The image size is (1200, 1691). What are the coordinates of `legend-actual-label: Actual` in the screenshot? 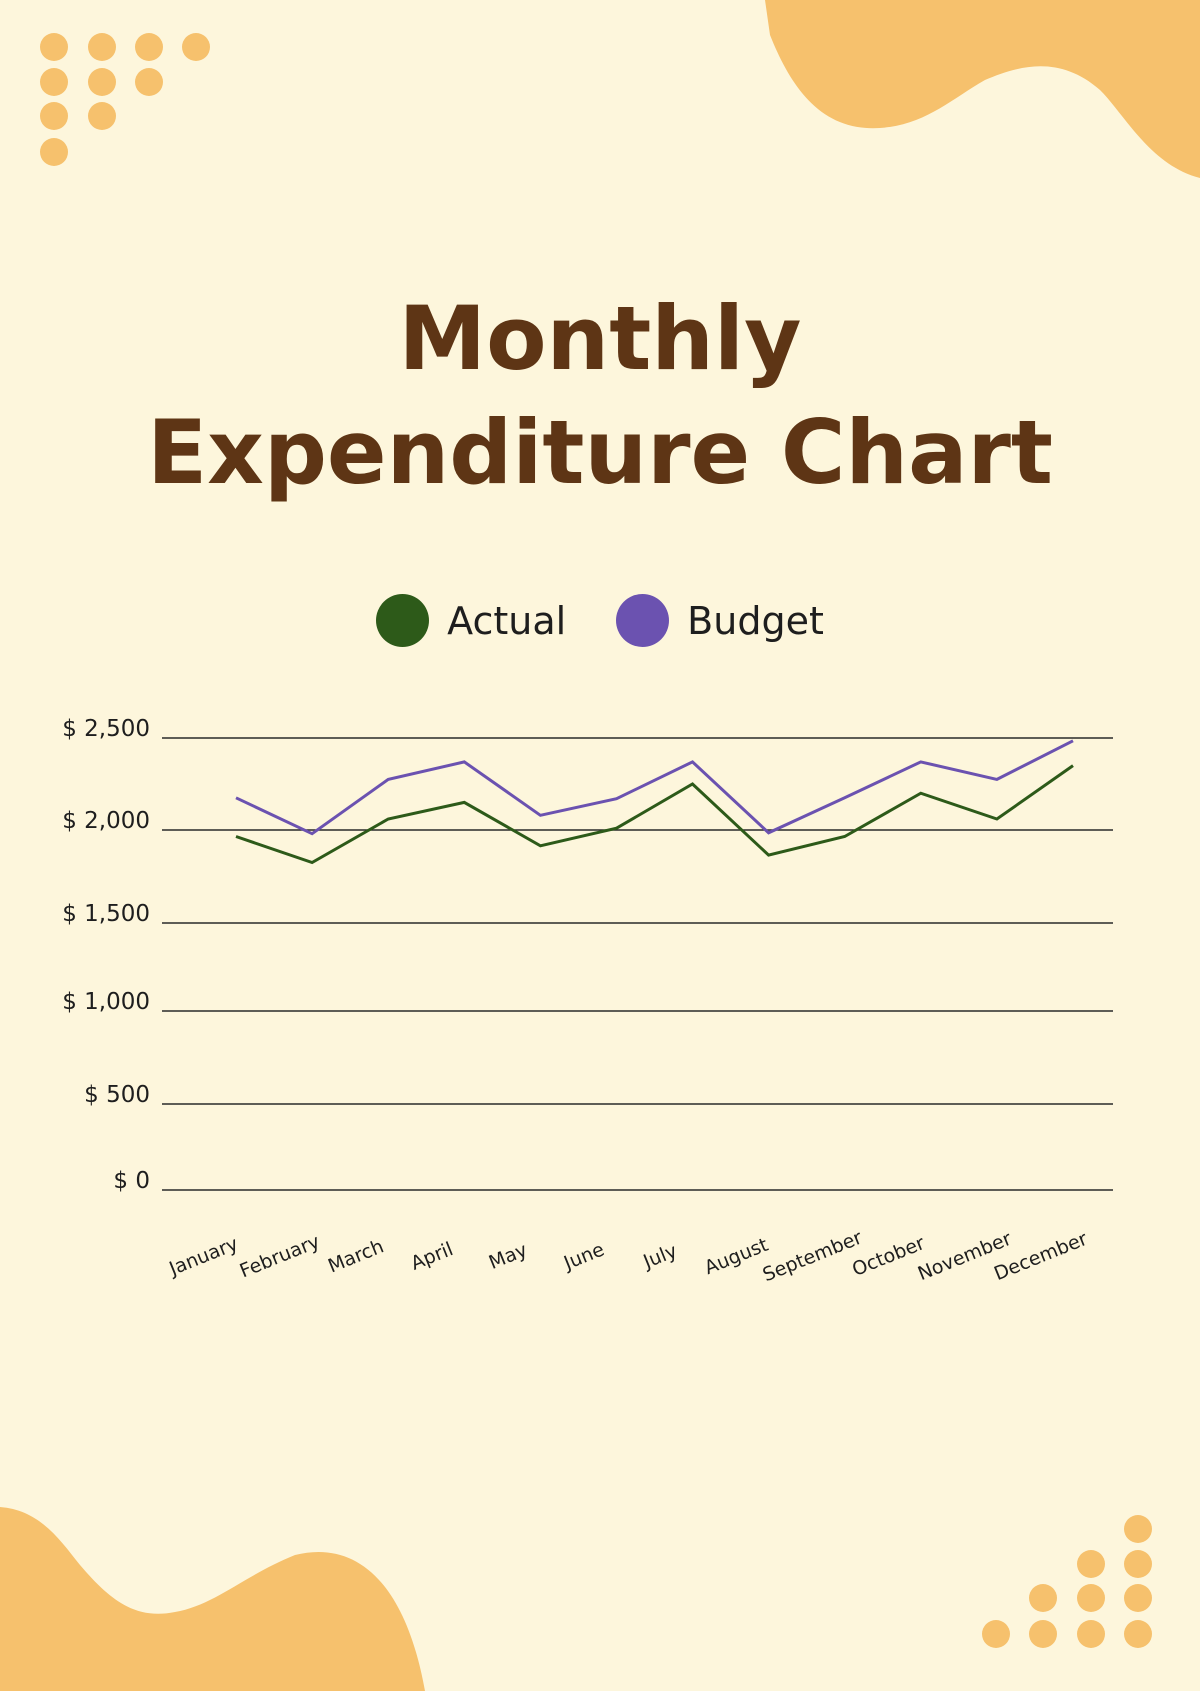 It's located at (507, 620).